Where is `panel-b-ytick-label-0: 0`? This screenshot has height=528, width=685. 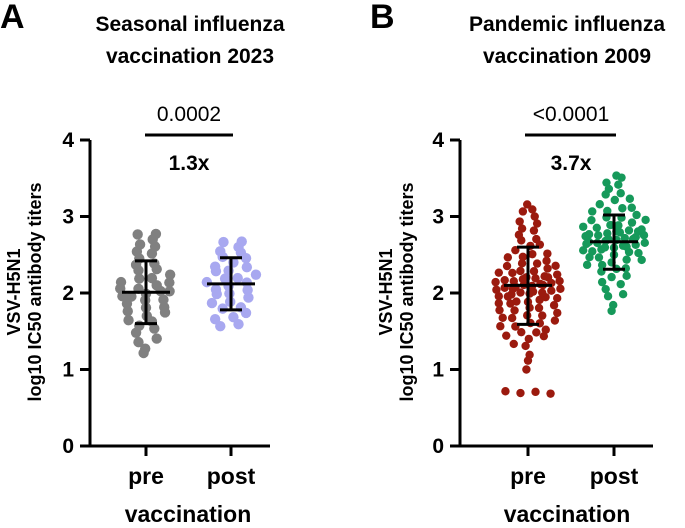 panel-b-ytick-label-0: 0 is located at coordinates (438, 446).